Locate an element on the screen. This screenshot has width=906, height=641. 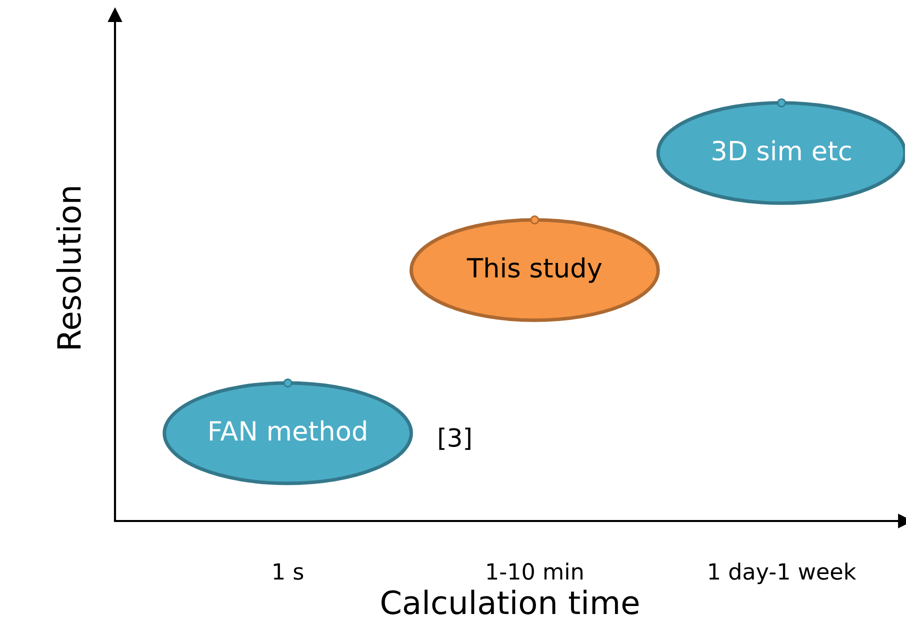
x-tick-label: 1 day-1 week is located at coordinates (782, 573).